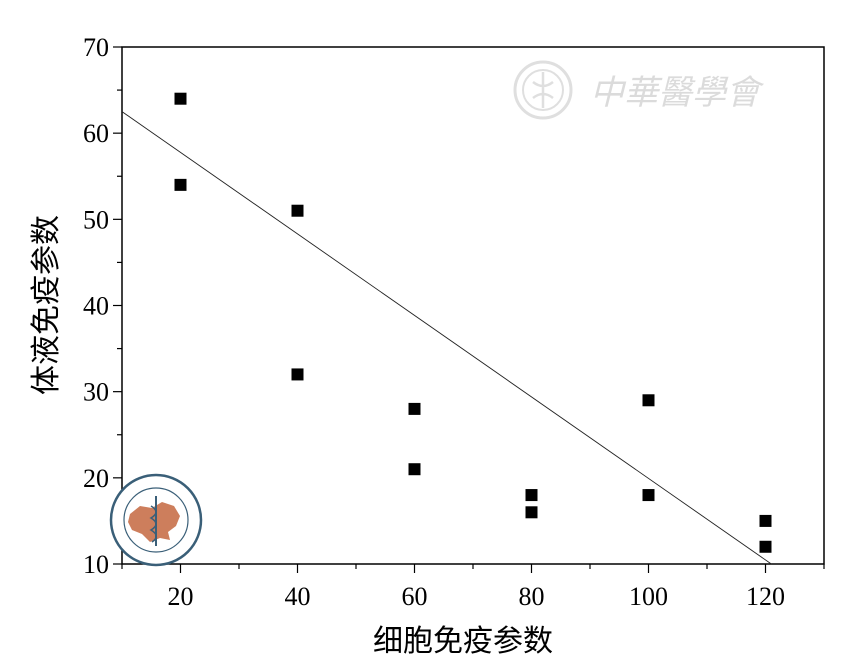 The width and height of the screenshot is (853, 671). What do you see at coordinates (96, 219) in the screenshot?
I see `y-tick-label: 50` at bounding box center [96, 219].